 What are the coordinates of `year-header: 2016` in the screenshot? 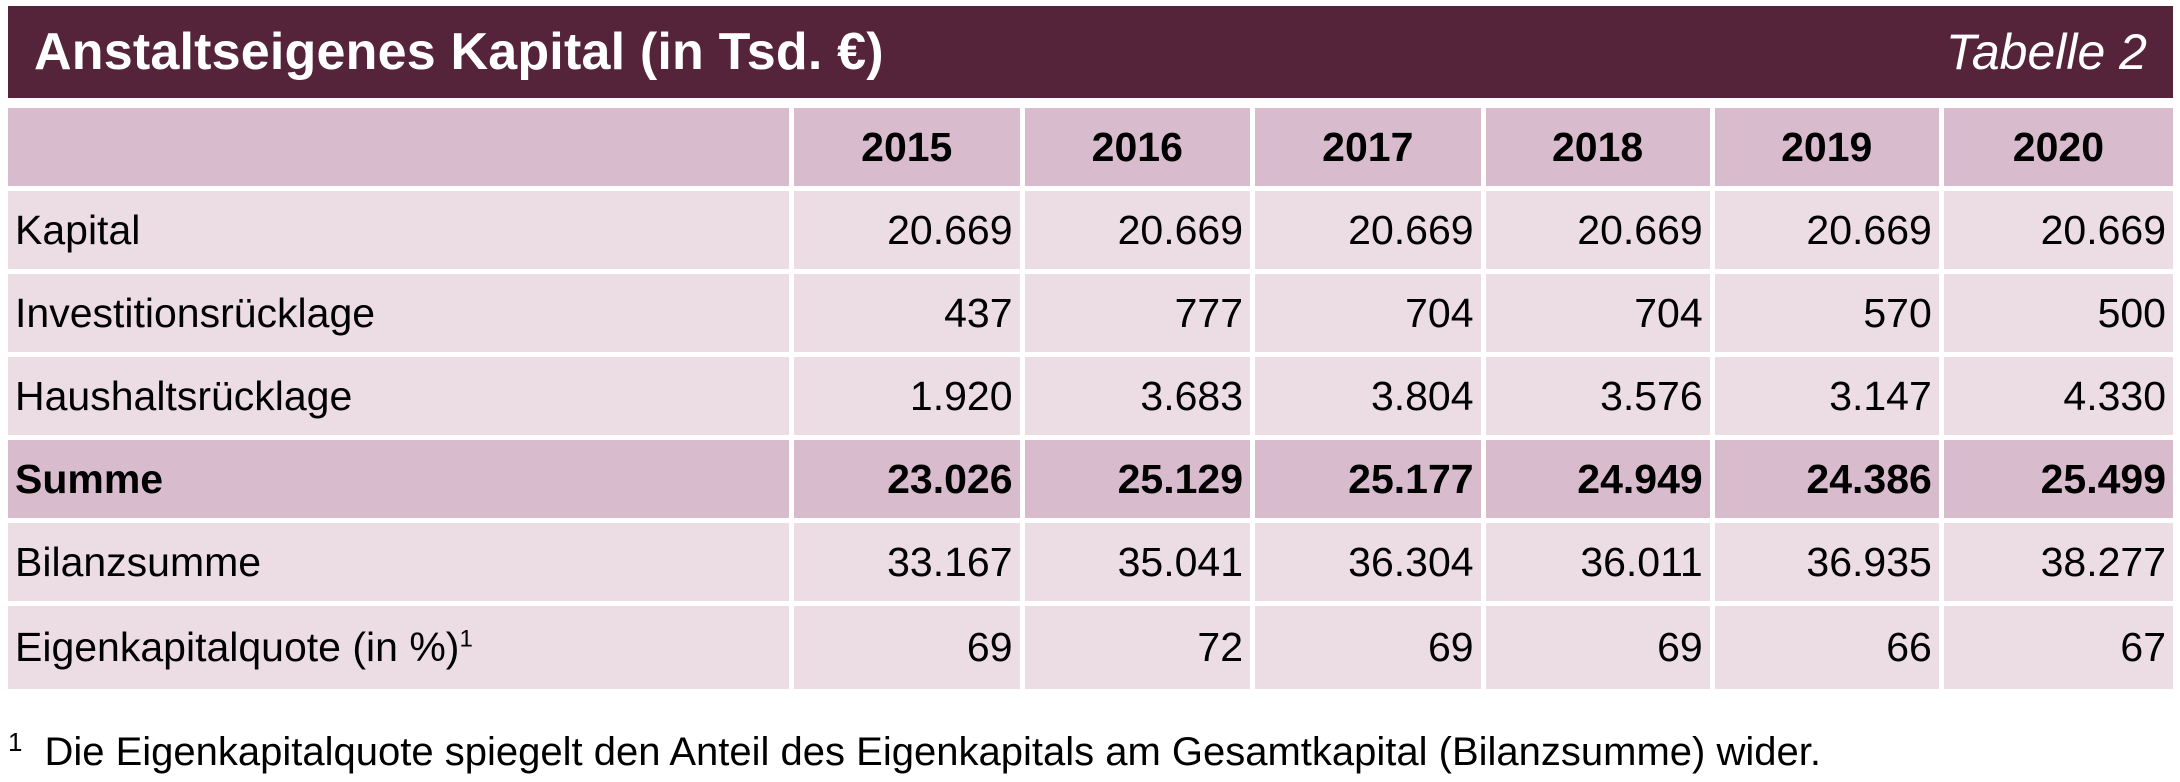 It's located at (1140, 149).